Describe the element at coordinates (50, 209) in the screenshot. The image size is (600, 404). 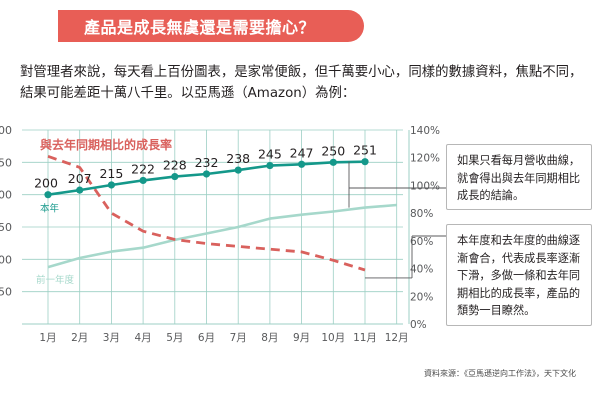
I see `series-label-this-year: 本年` at that location.